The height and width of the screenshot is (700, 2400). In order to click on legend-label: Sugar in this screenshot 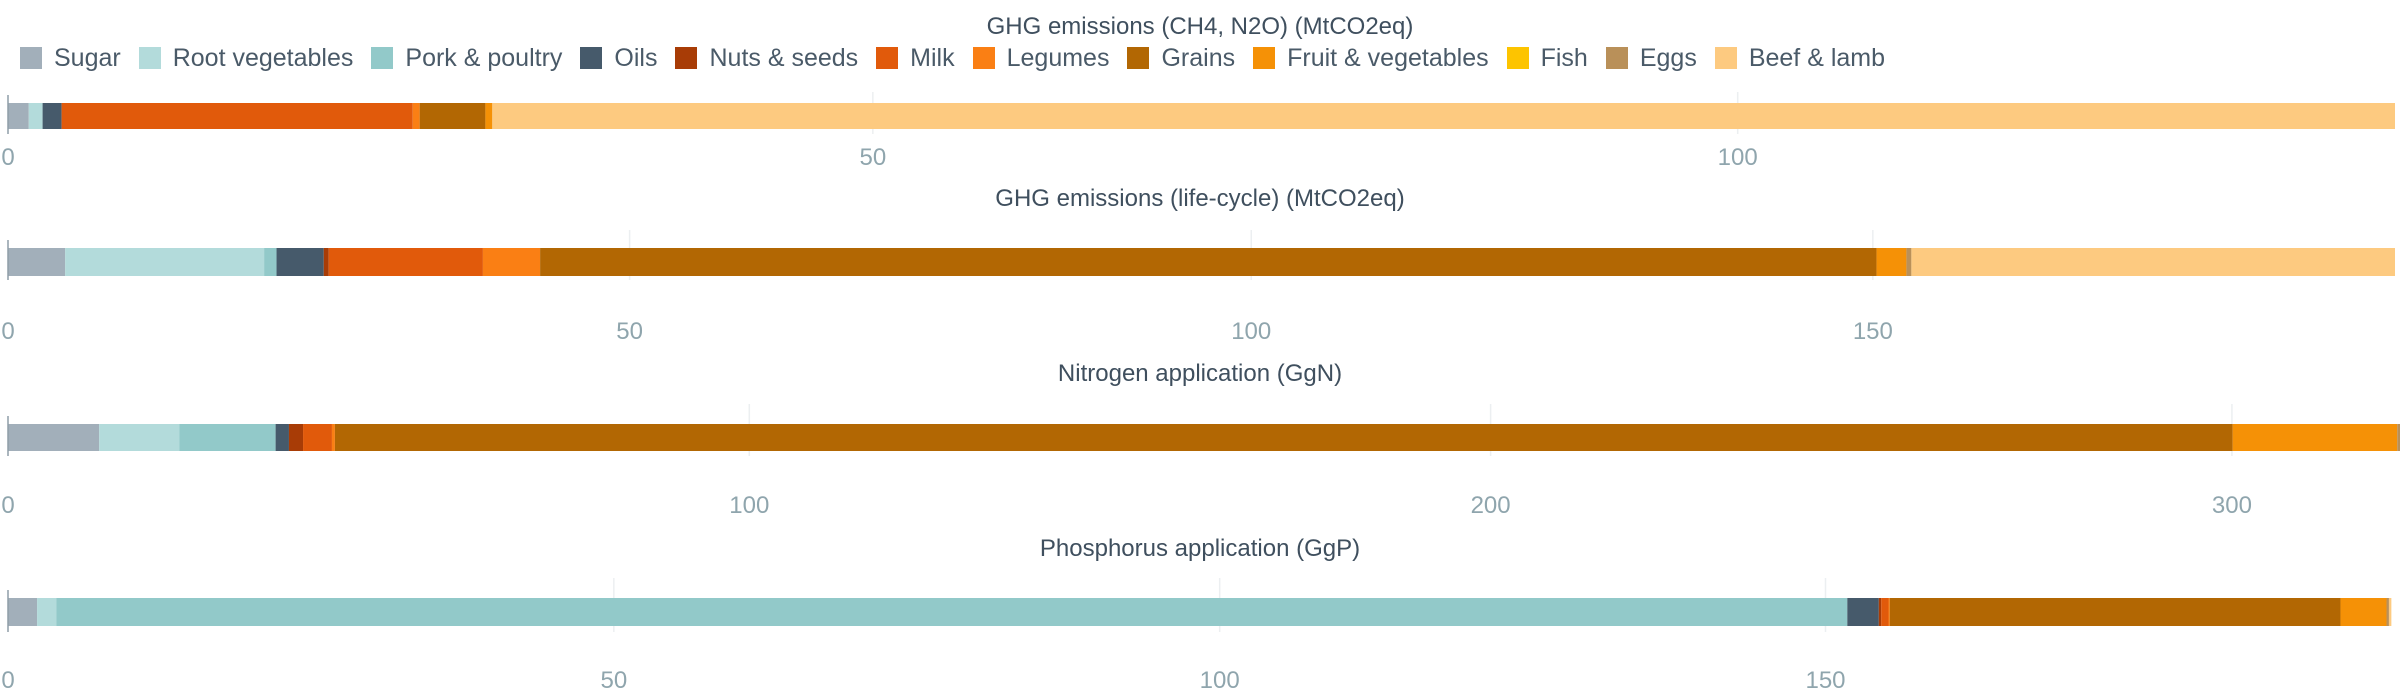, I will do `click(87, 57)`.